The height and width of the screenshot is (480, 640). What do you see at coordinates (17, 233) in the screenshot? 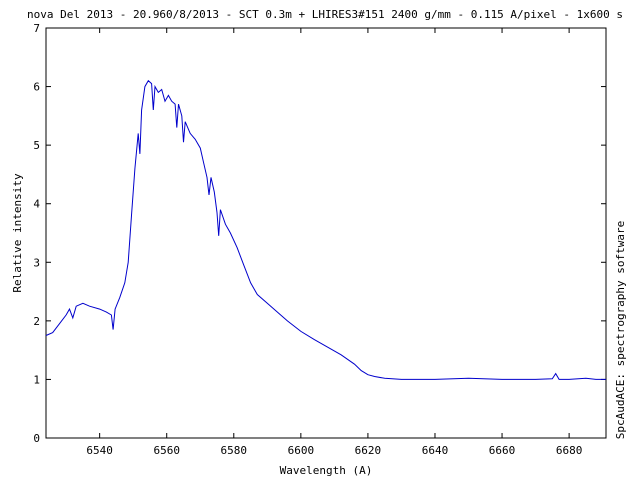
I see `y-axis-label: Relative intensity` at bounding box center [17, 233].